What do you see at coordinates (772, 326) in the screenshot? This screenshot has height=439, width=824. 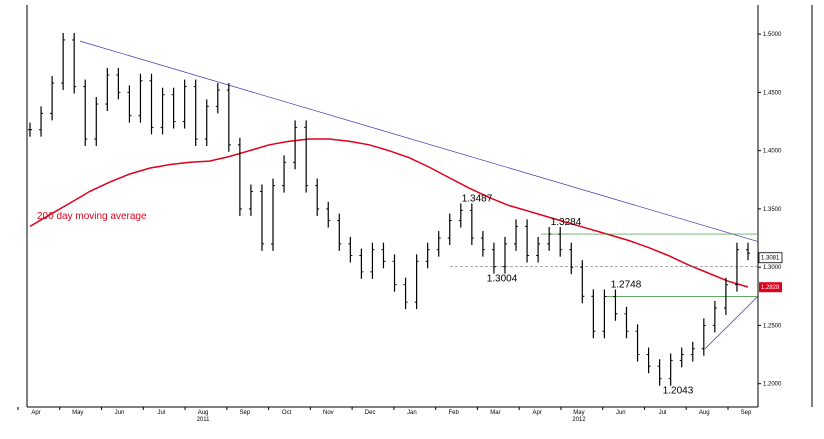 I see `y-tick-label: 1.2500` at bounding box center [772, 326].